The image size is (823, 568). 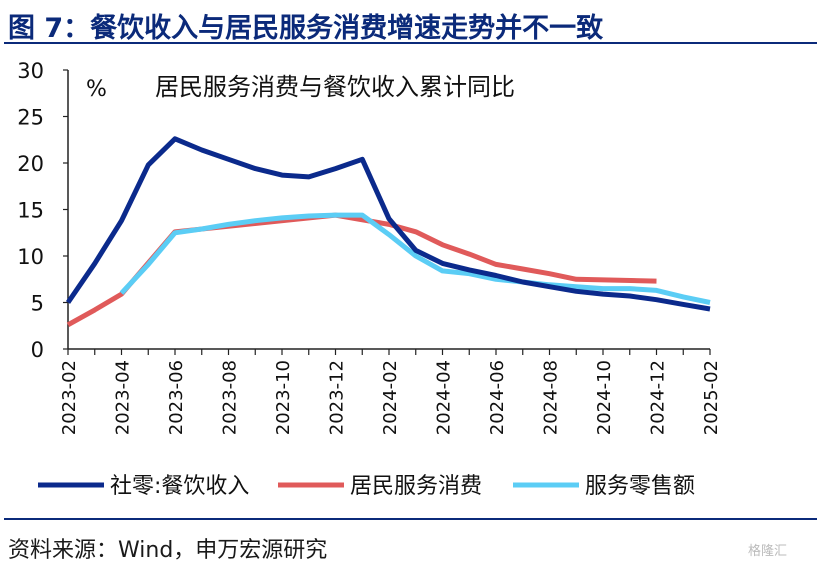 What do you see at coordinates (658, 397) in the screenshot?
I see `x-tick-label: 2024-12` at bounding box center [658, 397].